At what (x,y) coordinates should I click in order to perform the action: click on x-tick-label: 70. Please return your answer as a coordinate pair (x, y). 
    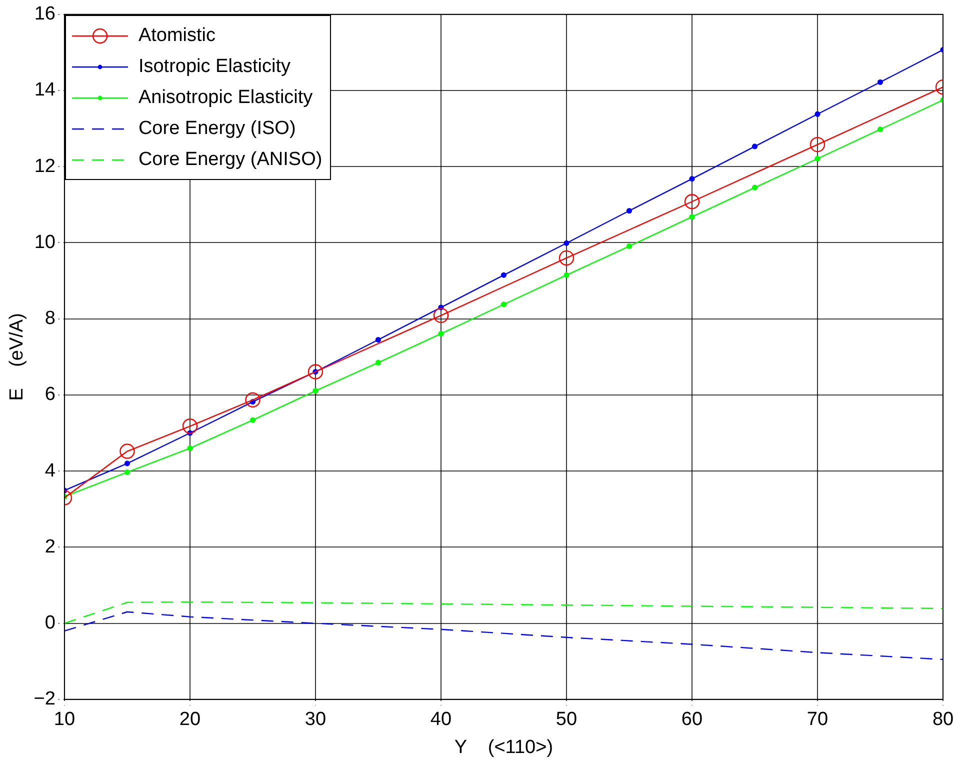
    Looking at the image, I should click on (817, 719).